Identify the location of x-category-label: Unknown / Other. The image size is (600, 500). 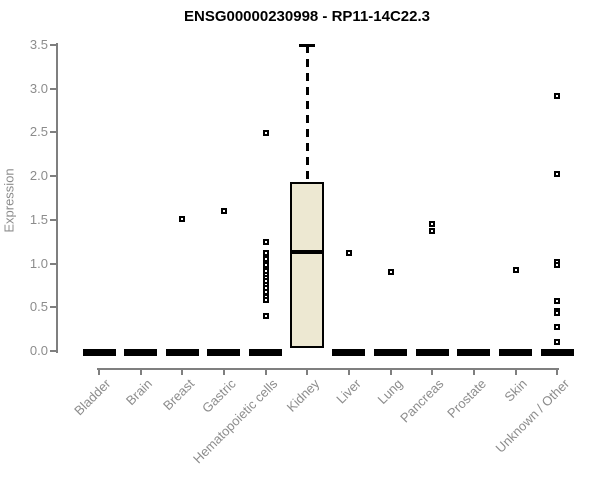
(532, 416).